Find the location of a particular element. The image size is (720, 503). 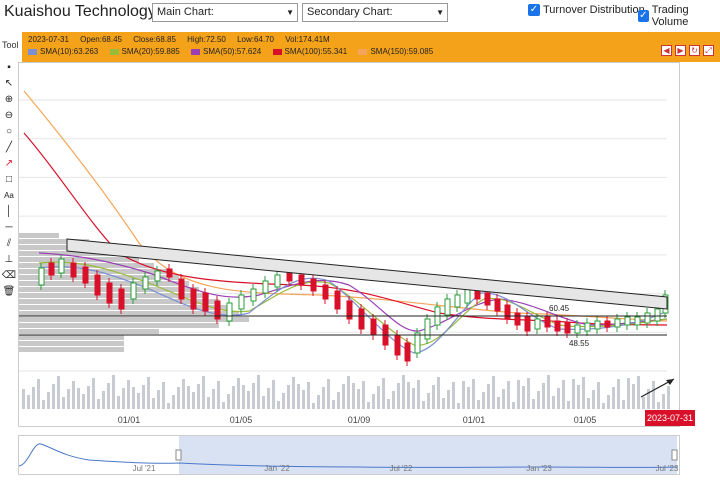

horizontal-line-icon: ─ is located at coordinates (9, 227).